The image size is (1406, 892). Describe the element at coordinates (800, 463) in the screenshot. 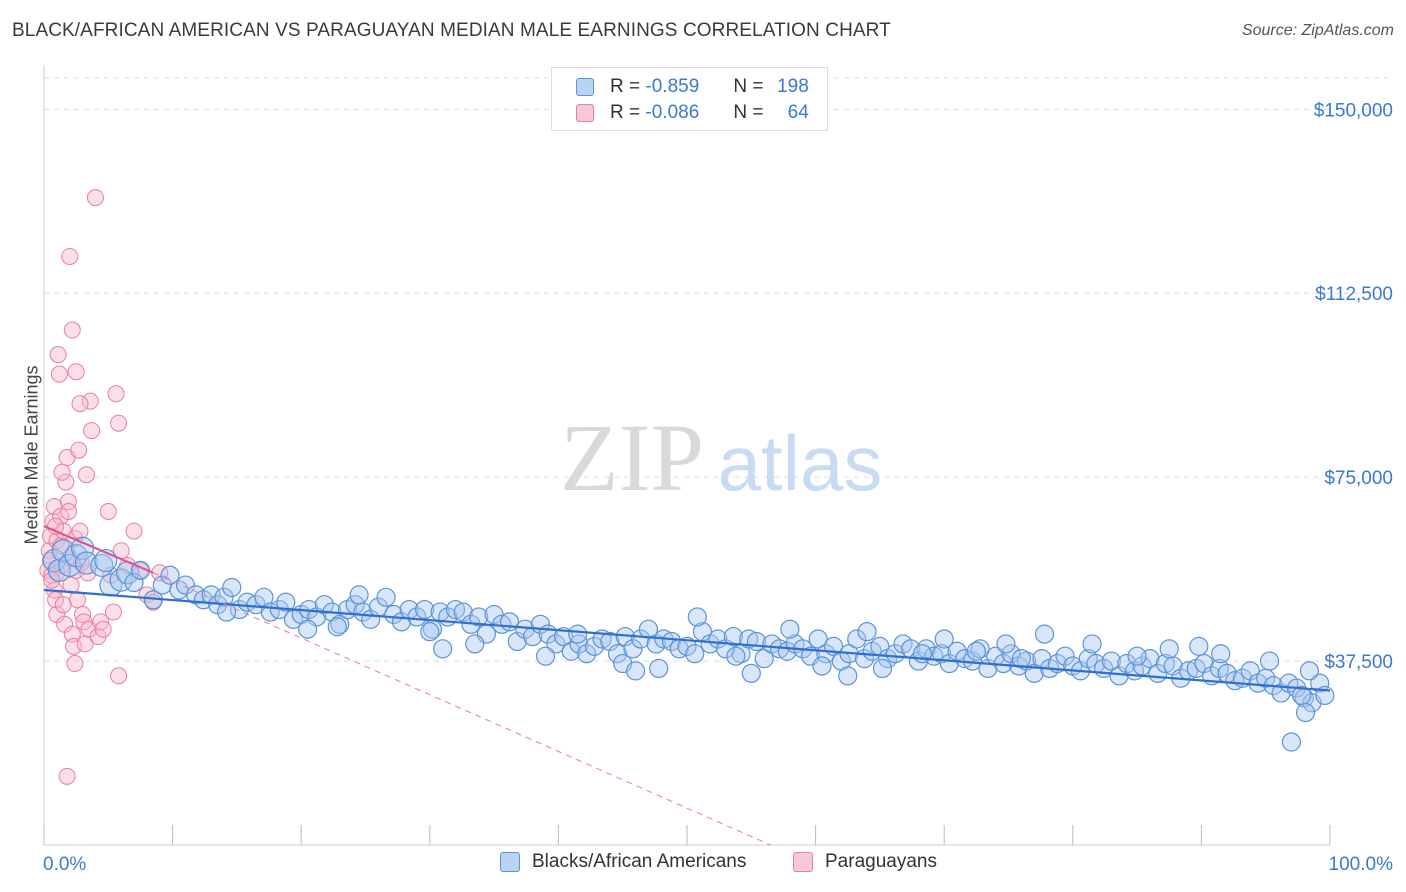

I see `watermark-atlas: atlas` at that location.